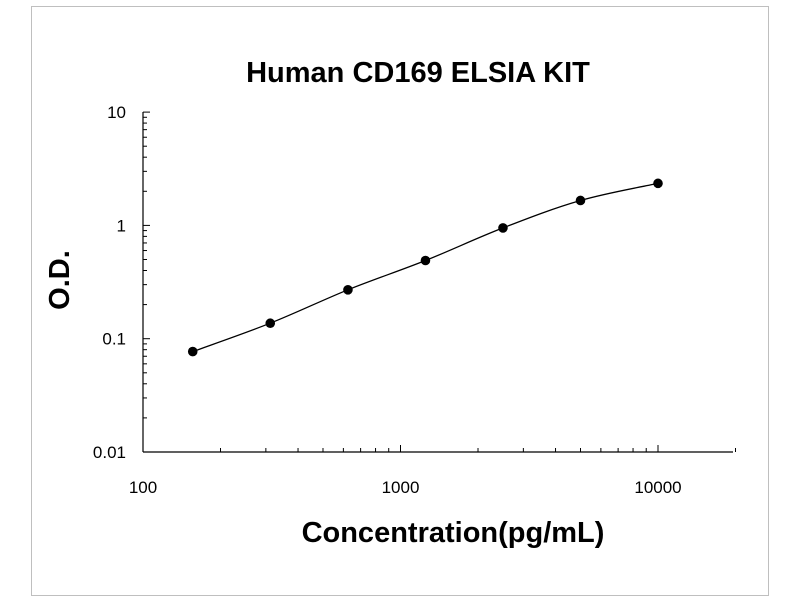 Image resolution: width=800 pixels, height=600 pixels. Describe the element at coordinates (116, 112) in the screenshot. I see `y-tick-label: 10` at that location.